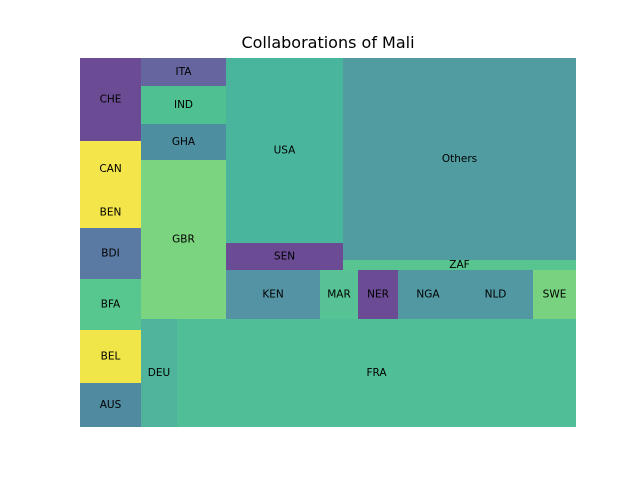 The width and height of the screenshot is (640, 480). I want to click on treemap-cell-bel, so click(110, 356).